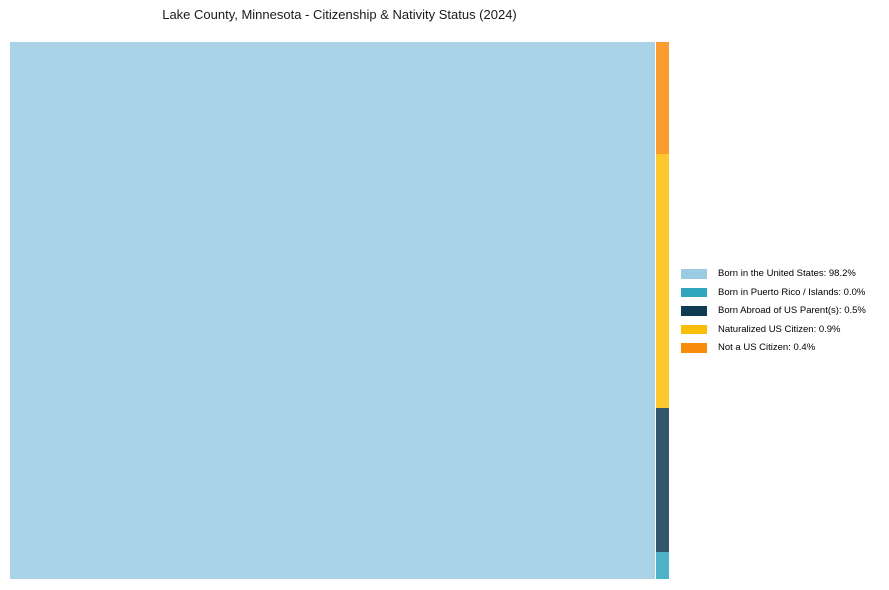  I want to click on treemap-strip, so click(662, 310).